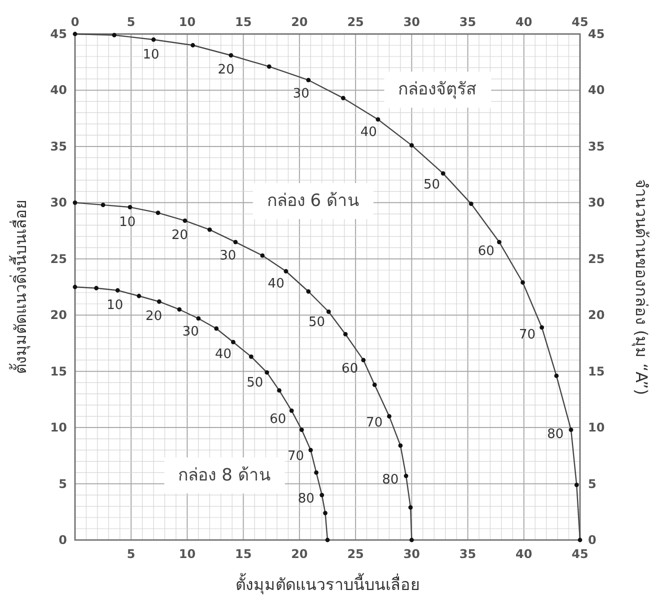  What do you see at coordinates (596, 203) in the screenshot?
I see `y2-tick-label: 30` at bounding box center [596, 203].